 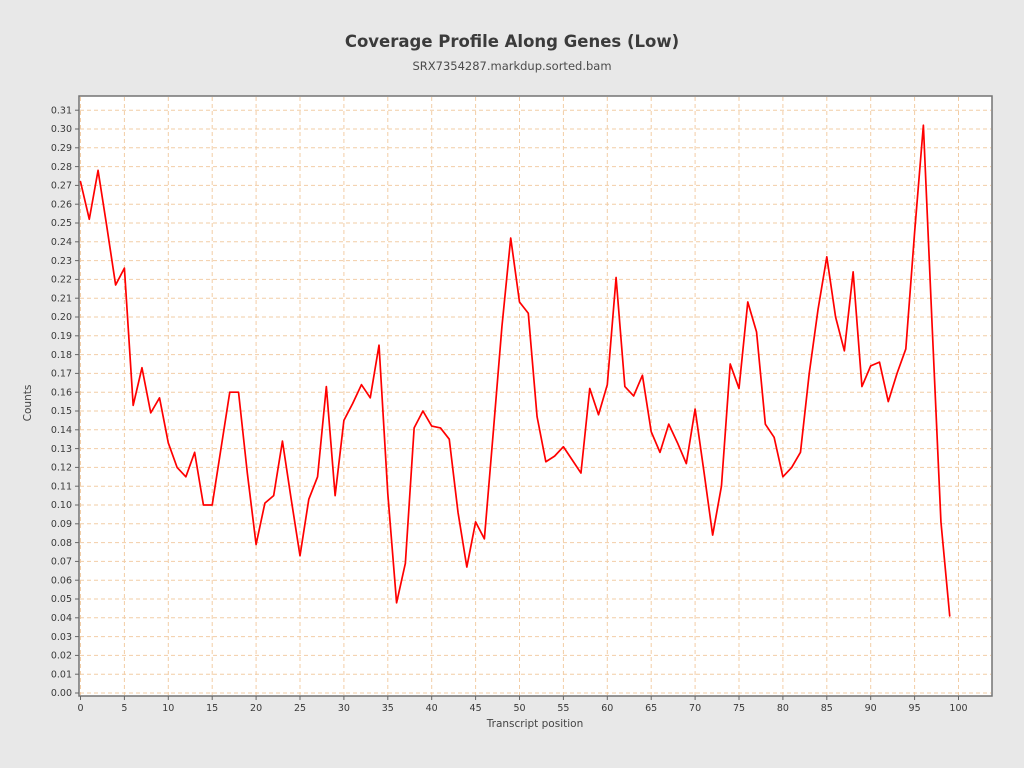 I want to click on svg-text: 0.29, so click(x=61, y=148).